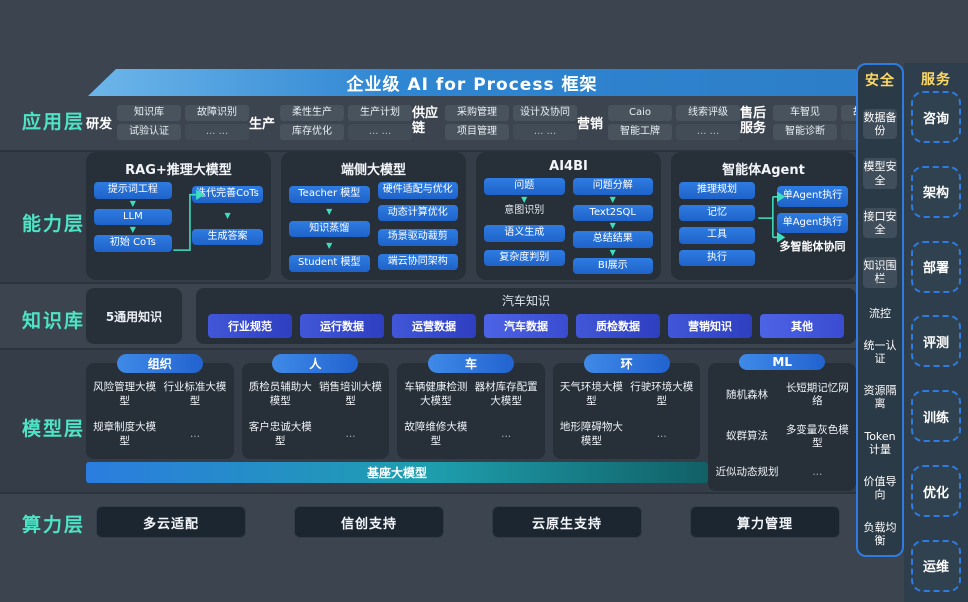 This screenshot has height=602, width=968. What do you see at coordinates (217, 112) in the screenshot?
I see `app-item: 故障识别` at bounding box center [217, 112].